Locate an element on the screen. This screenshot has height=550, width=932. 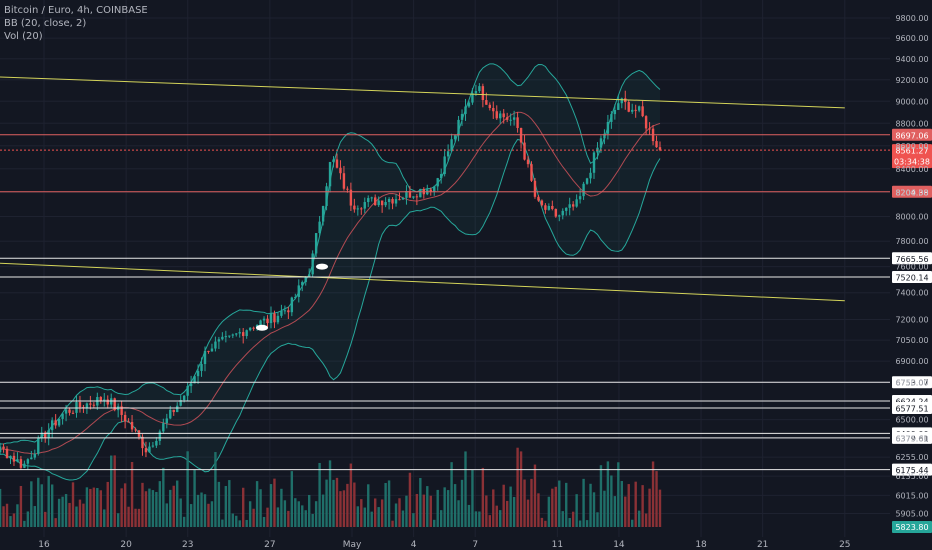
price-tick-label: 8200.00 is located at coordinates (911, 192).